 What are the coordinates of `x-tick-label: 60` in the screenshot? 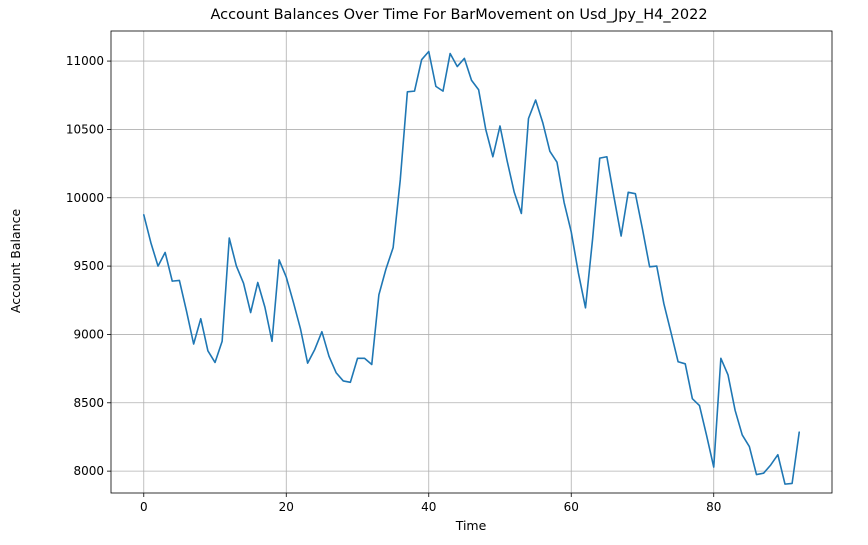 It's located at (571, 507).